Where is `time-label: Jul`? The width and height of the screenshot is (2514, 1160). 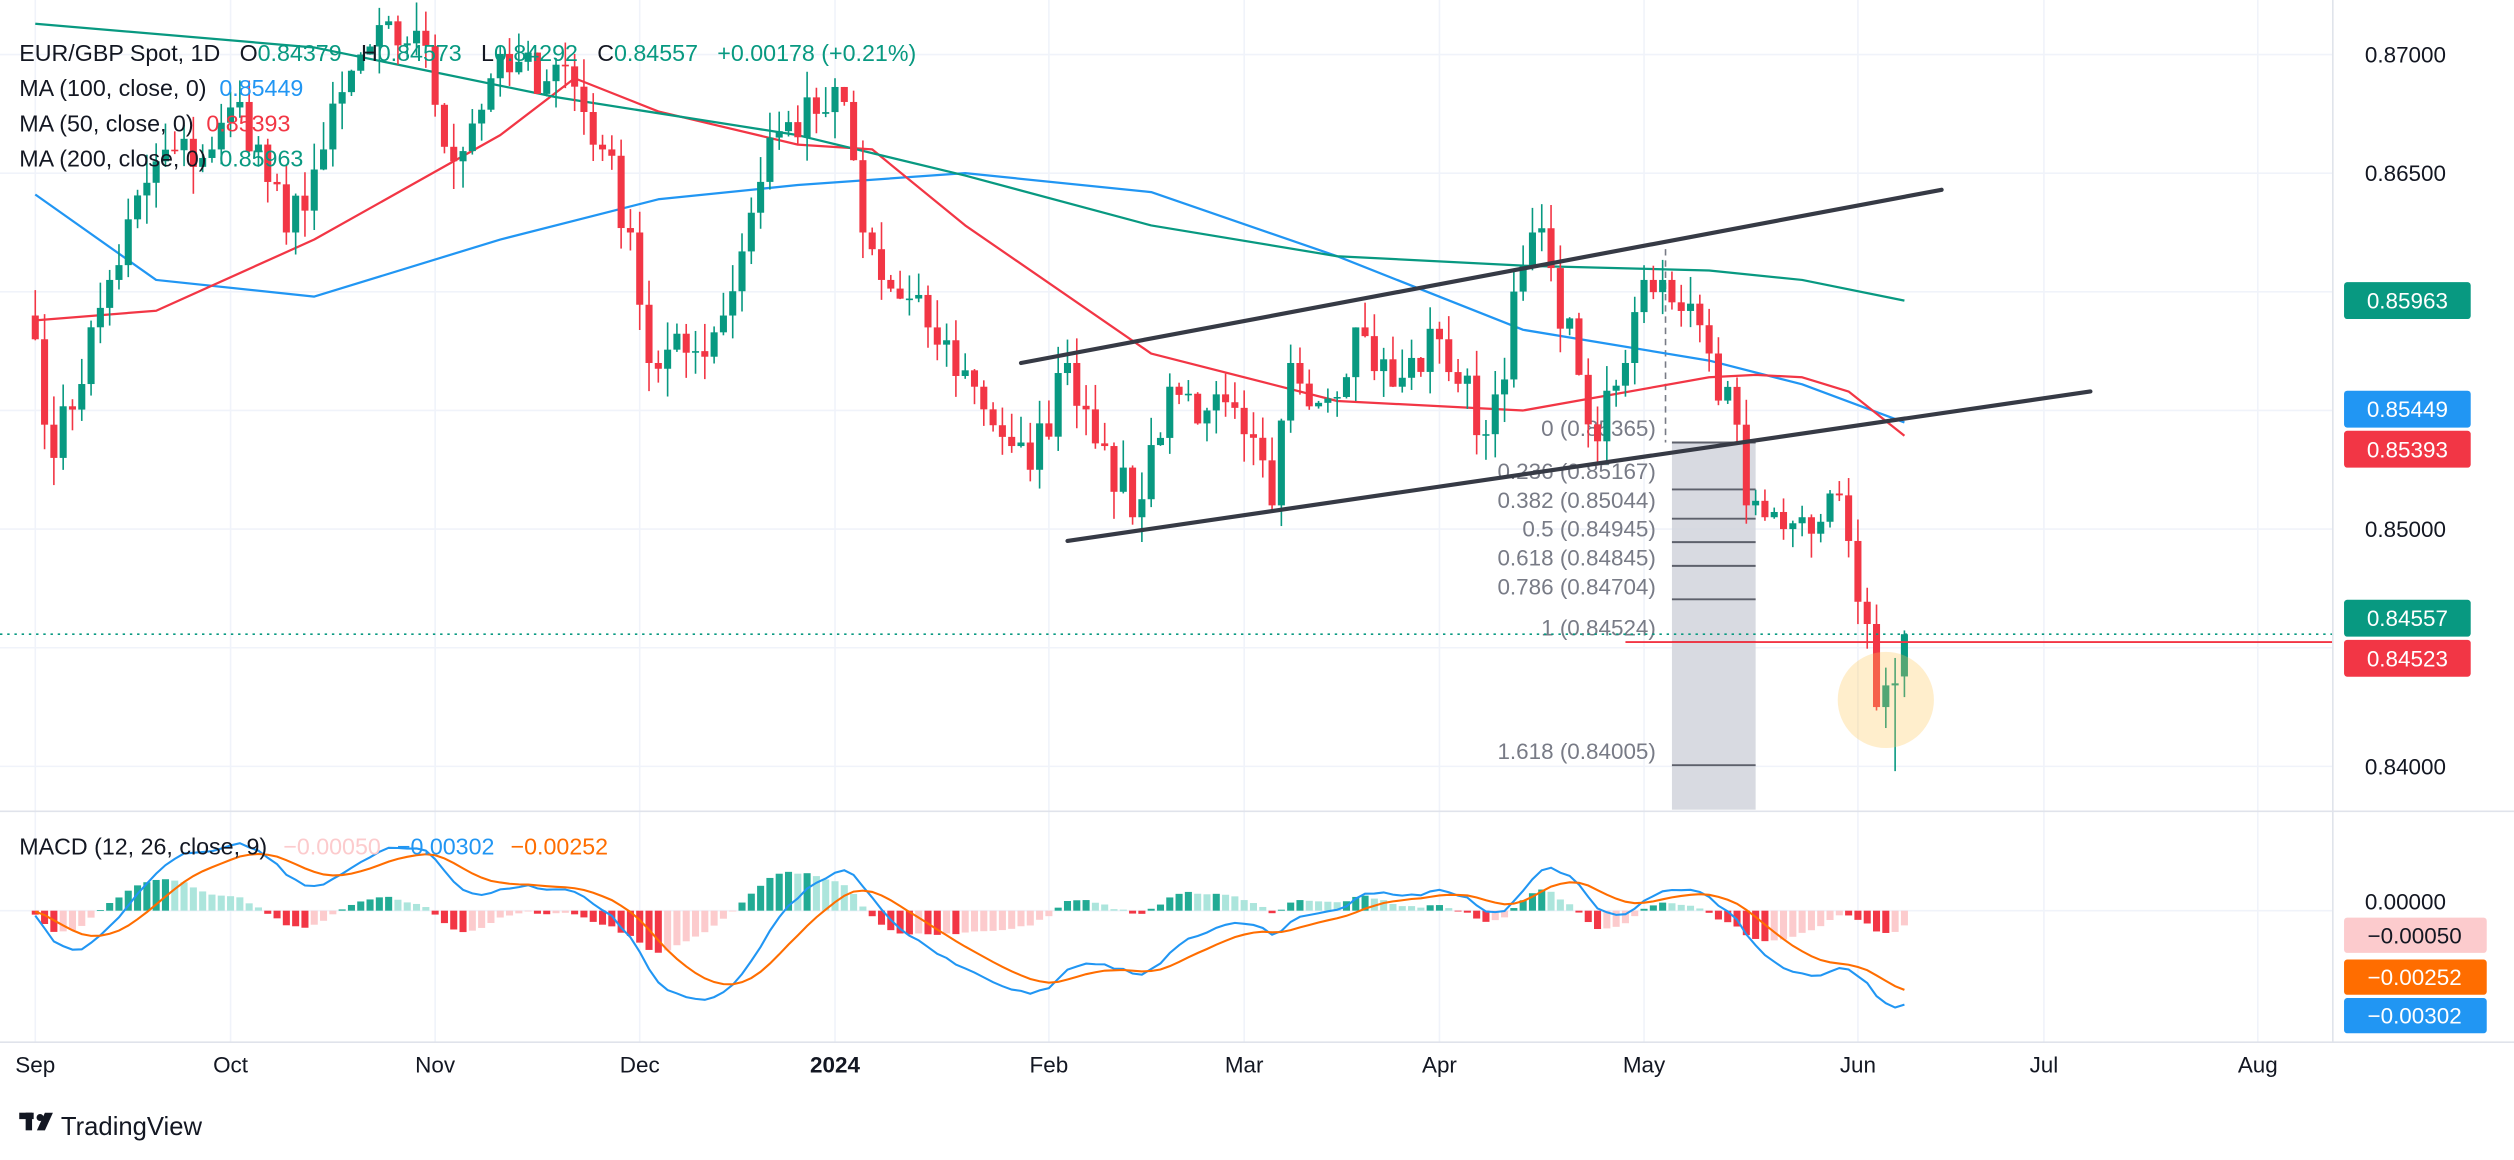
time-label: Jul is located at coordinates (2044, 1065).